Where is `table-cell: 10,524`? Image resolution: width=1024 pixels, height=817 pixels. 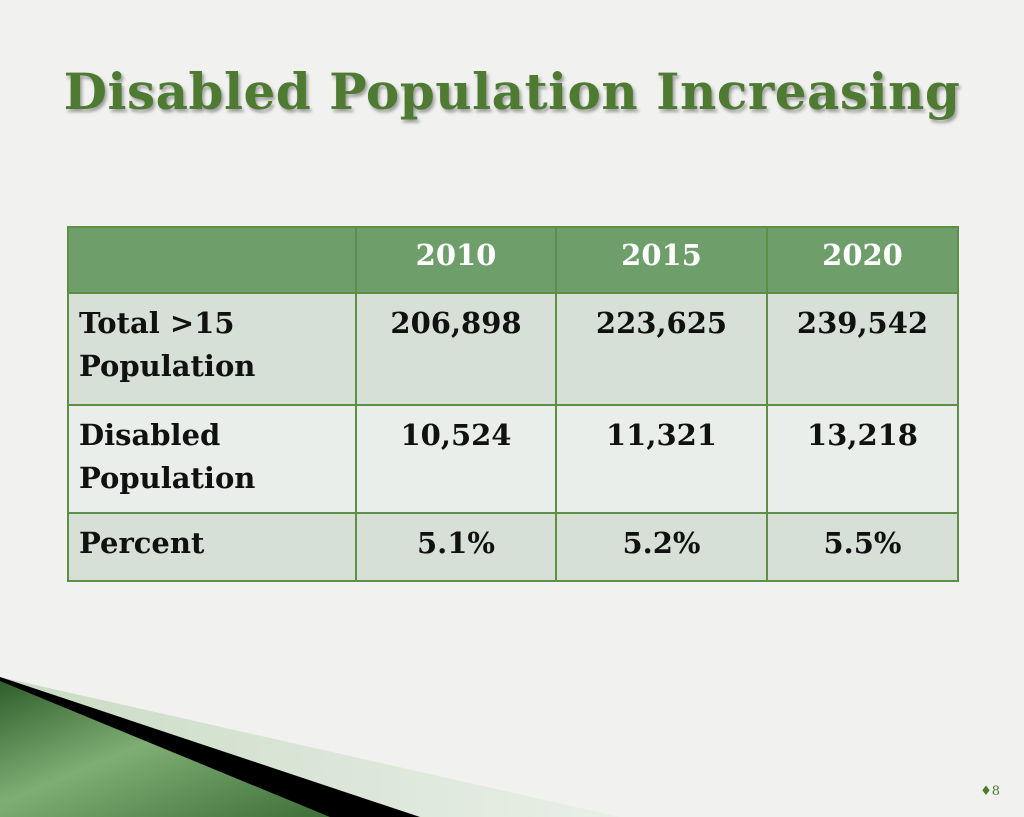
table-cell: 10,524 is located at coordinates (456, 459).